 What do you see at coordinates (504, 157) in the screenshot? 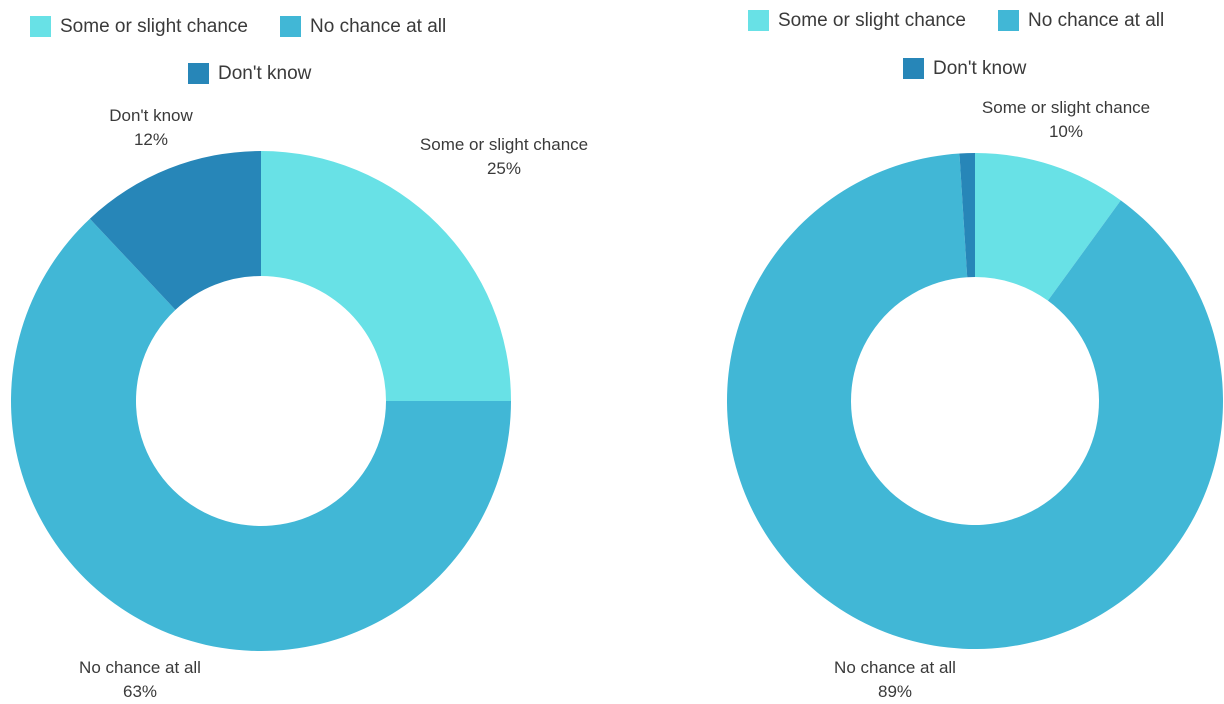
I see `slice-label-some-or-slight-chance: Some or slight chance 25%` at bounding box center [504, 157].